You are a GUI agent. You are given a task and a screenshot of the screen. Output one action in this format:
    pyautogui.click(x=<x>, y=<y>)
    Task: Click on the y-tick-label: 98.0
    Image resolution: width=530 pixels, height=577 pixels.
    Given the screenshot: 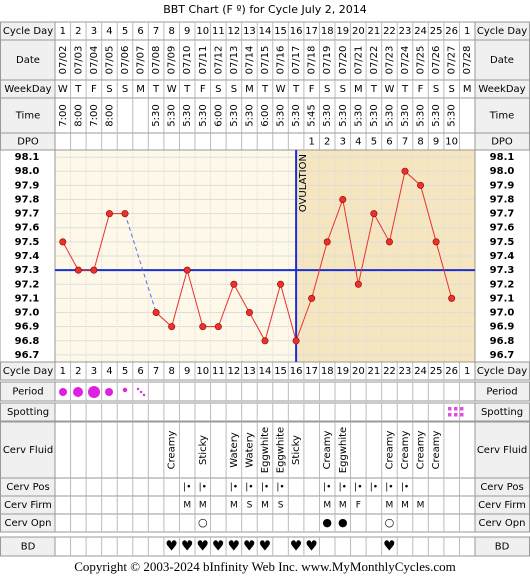 What is the action you would take?
    pyautogui.click(x=502, y=171)
    